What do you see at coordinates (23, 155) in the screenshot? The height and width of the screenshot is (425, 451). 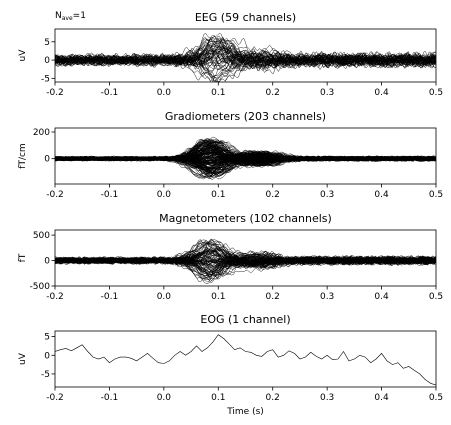 I see `y-axis-label: fT/cm` at bounding box center [23, 155].